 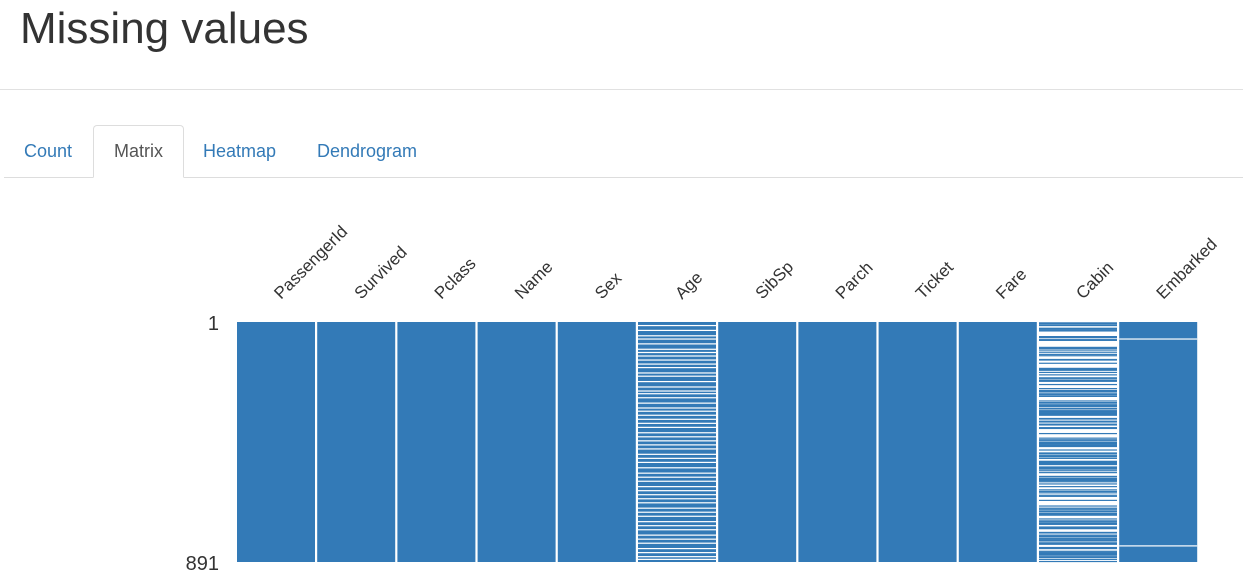 I want to click on column-label: Age, so click(x=688, y=285).